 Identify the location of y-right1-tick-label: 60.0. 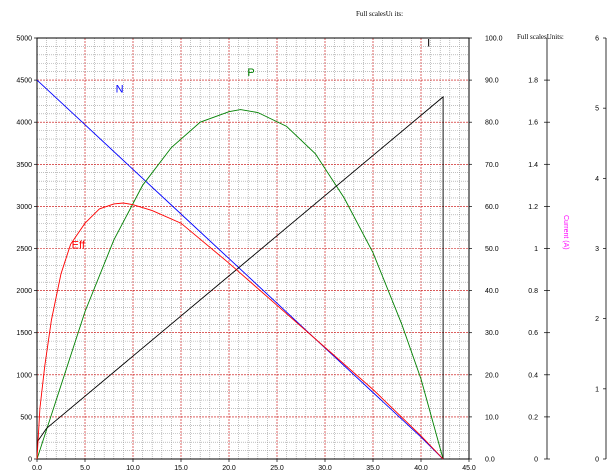
(492, 207).